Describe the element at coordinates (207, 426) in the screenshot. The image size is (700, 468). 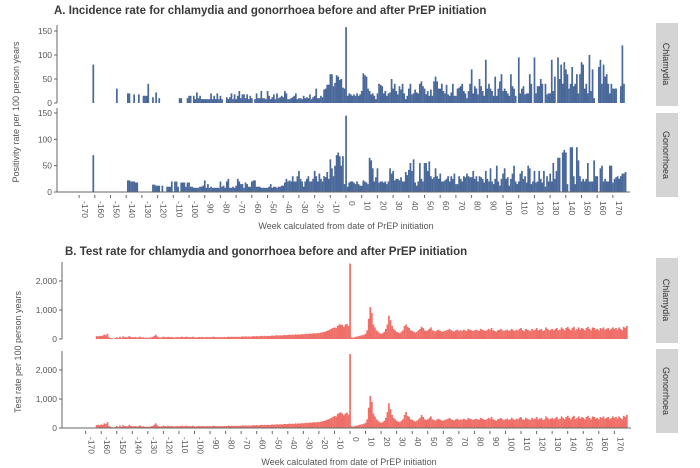
I see `bar-gonorrhoea-week--92` at that location.